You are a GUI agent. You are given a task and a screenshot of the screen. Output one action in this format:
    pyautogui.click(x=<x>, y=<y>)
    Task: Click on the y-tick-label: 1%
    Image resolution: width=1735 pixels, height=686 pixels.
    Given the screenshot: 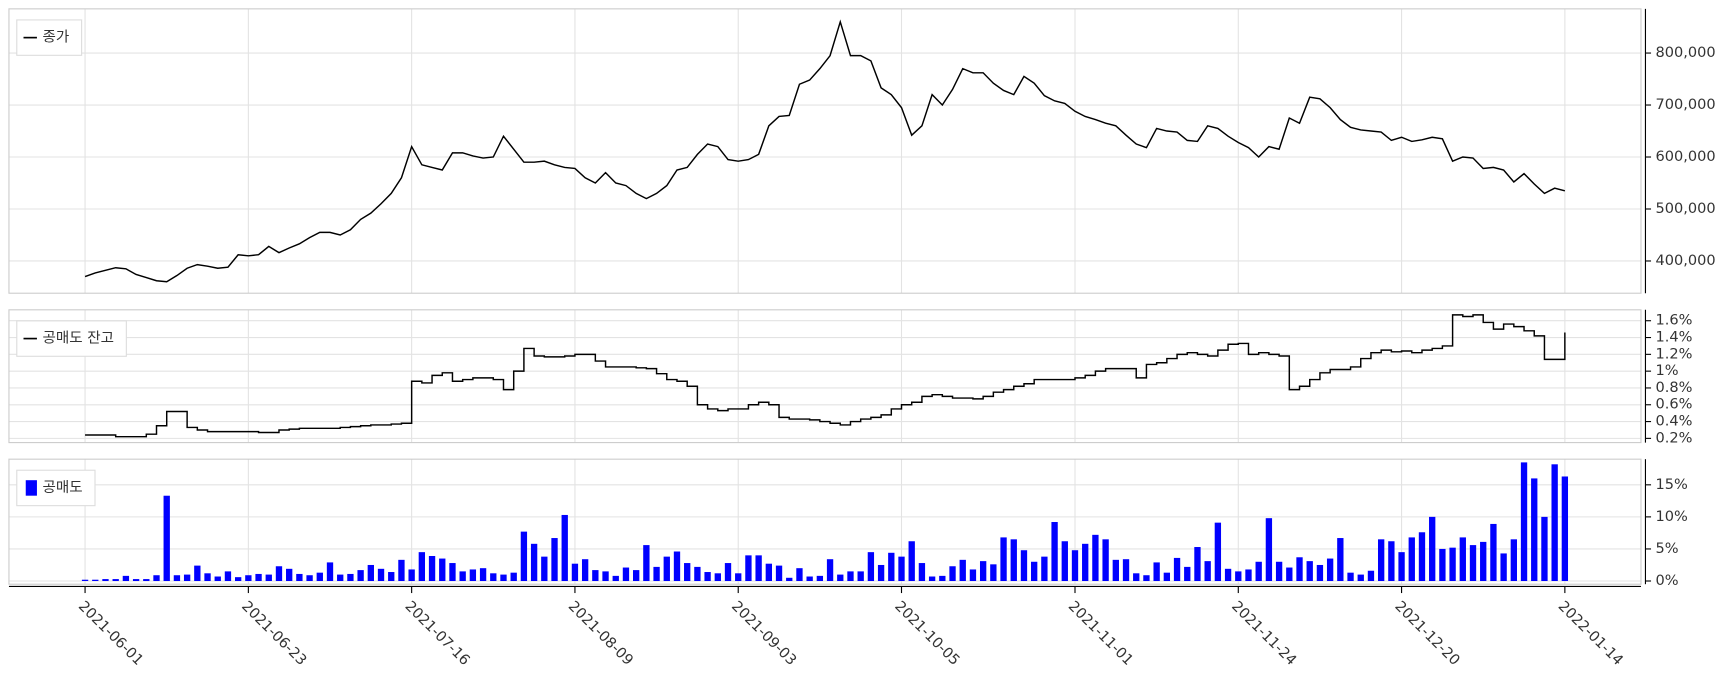 What is the action you would take?
    pyautogui.click(x=1667, y=371)
    